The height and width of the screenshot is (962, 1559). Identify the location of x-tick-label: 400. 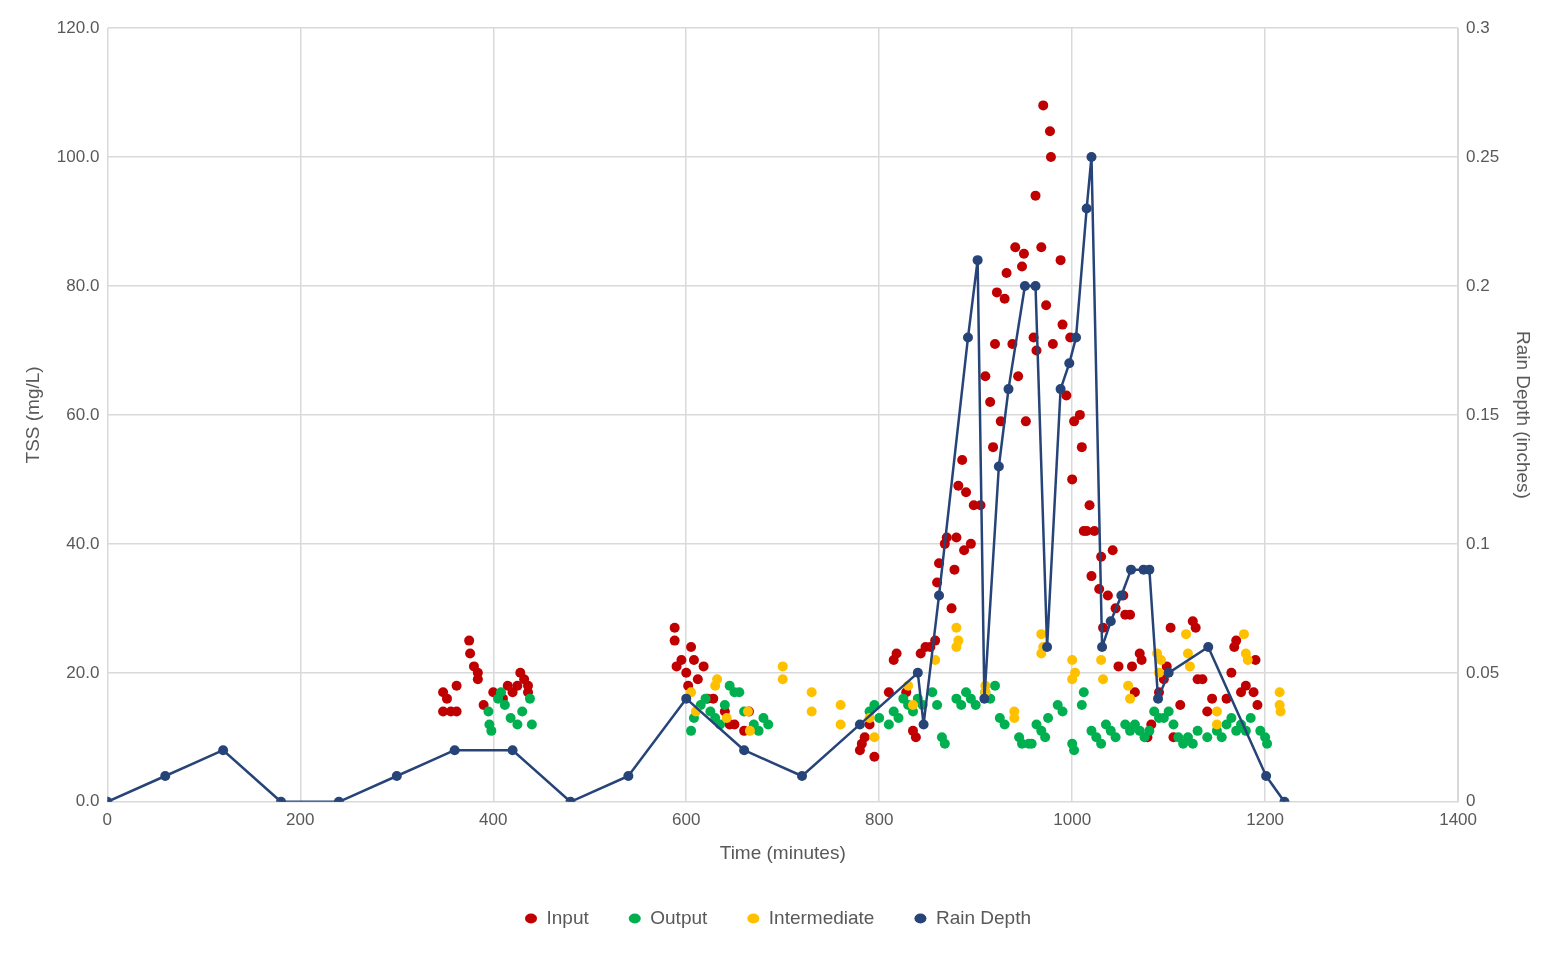
(493, 819).